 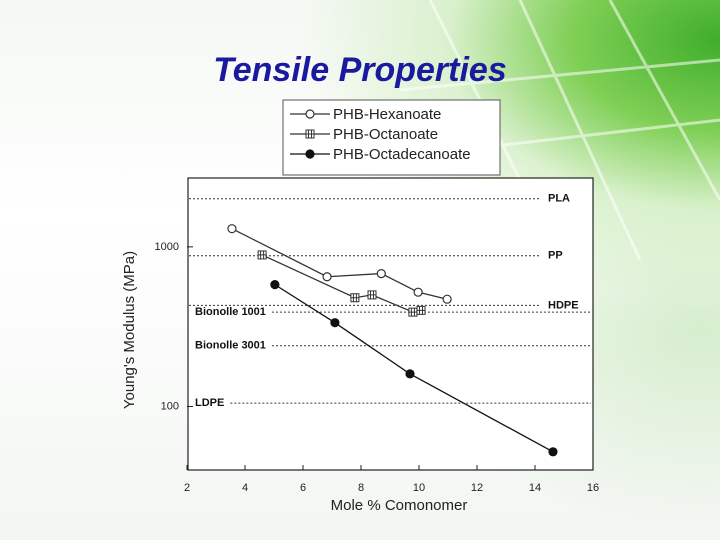 I want to click on reference-label: PP, so click(x=555, y=256).